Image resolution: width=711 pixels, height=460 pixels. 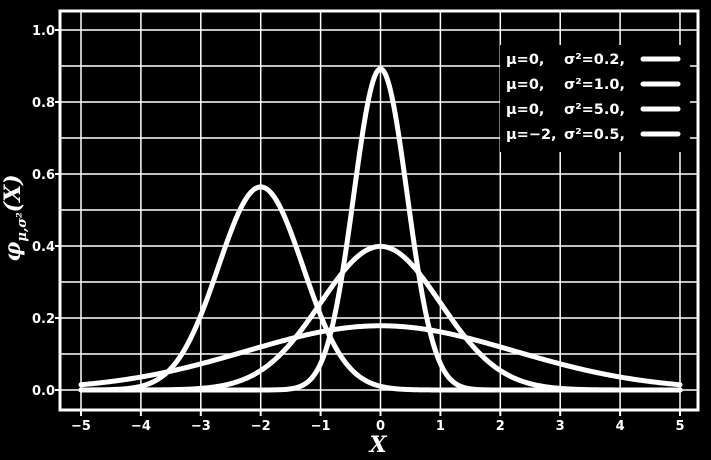 What do you see at coordinates (560, 426) in the screenshot?
I see `x-tick-label: 3` at bounding box center [560, 426].